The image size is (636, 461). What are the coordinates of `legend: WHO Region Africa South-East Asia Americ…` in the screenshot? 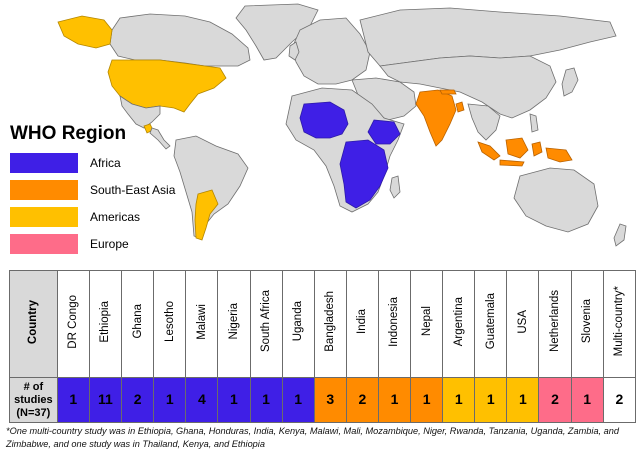 It's located at (100, 192).